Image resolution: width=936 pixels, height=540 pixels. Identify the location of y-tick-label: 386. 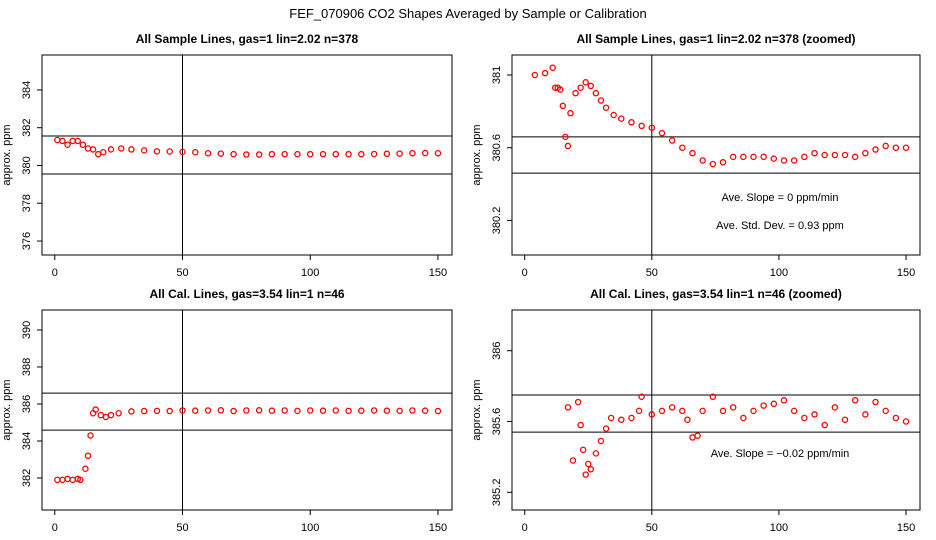
(27, 404).